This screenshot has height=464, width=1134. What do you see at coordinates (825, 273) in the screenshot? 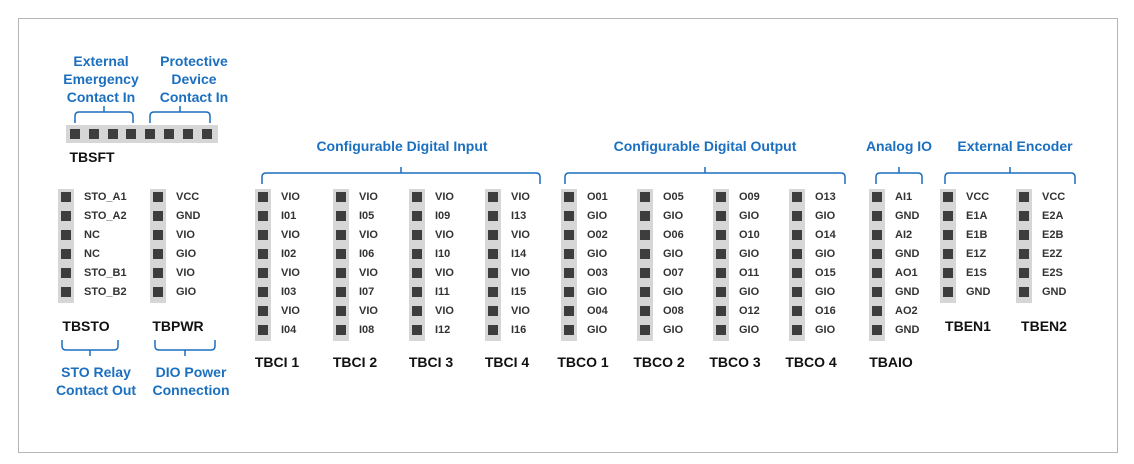
I see `pin-label: O15` at bounding box center [825, 273].